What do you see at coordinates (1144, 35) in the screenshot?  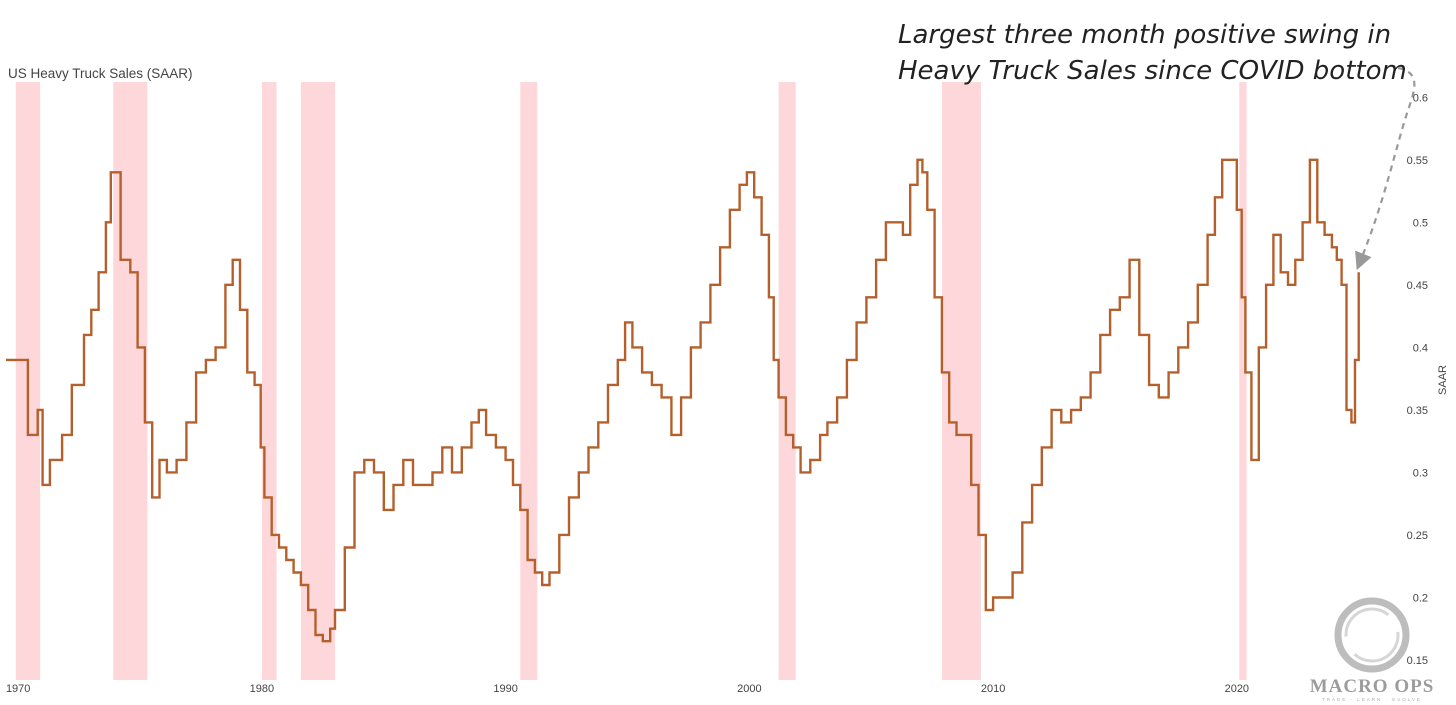 I see `annotation-line-1: Largest three month positive swing in` at bounding box center [1144, 35].